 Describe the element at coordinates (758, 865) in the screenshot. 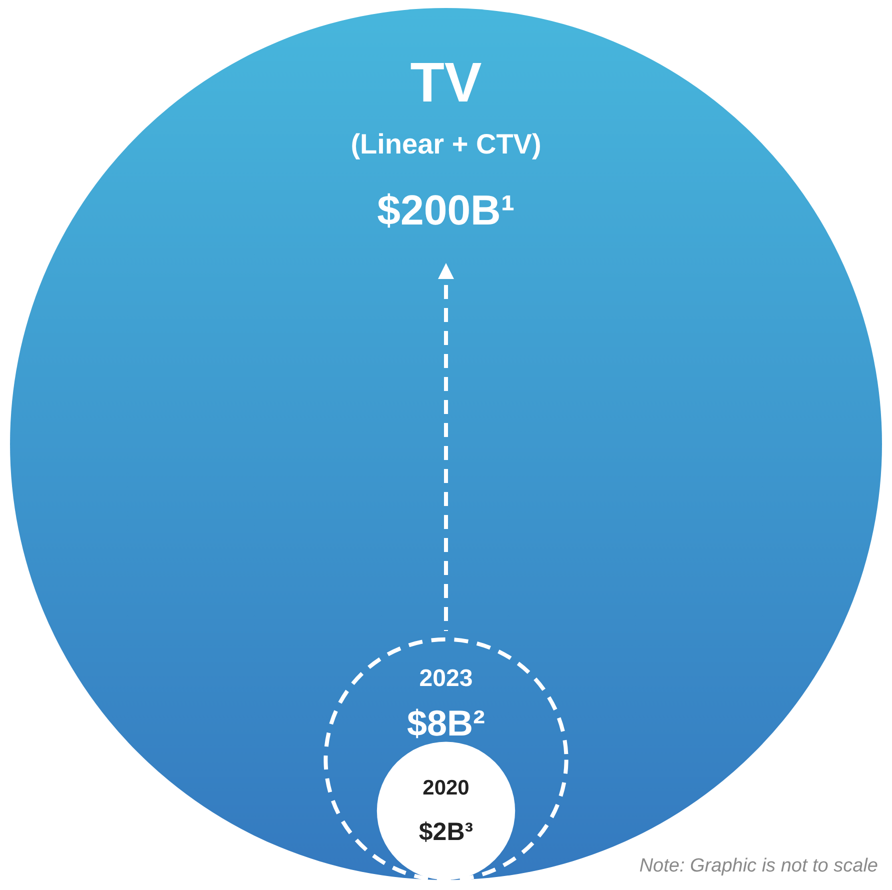

I see `text: Note: Graphic is not to scale` at that location.